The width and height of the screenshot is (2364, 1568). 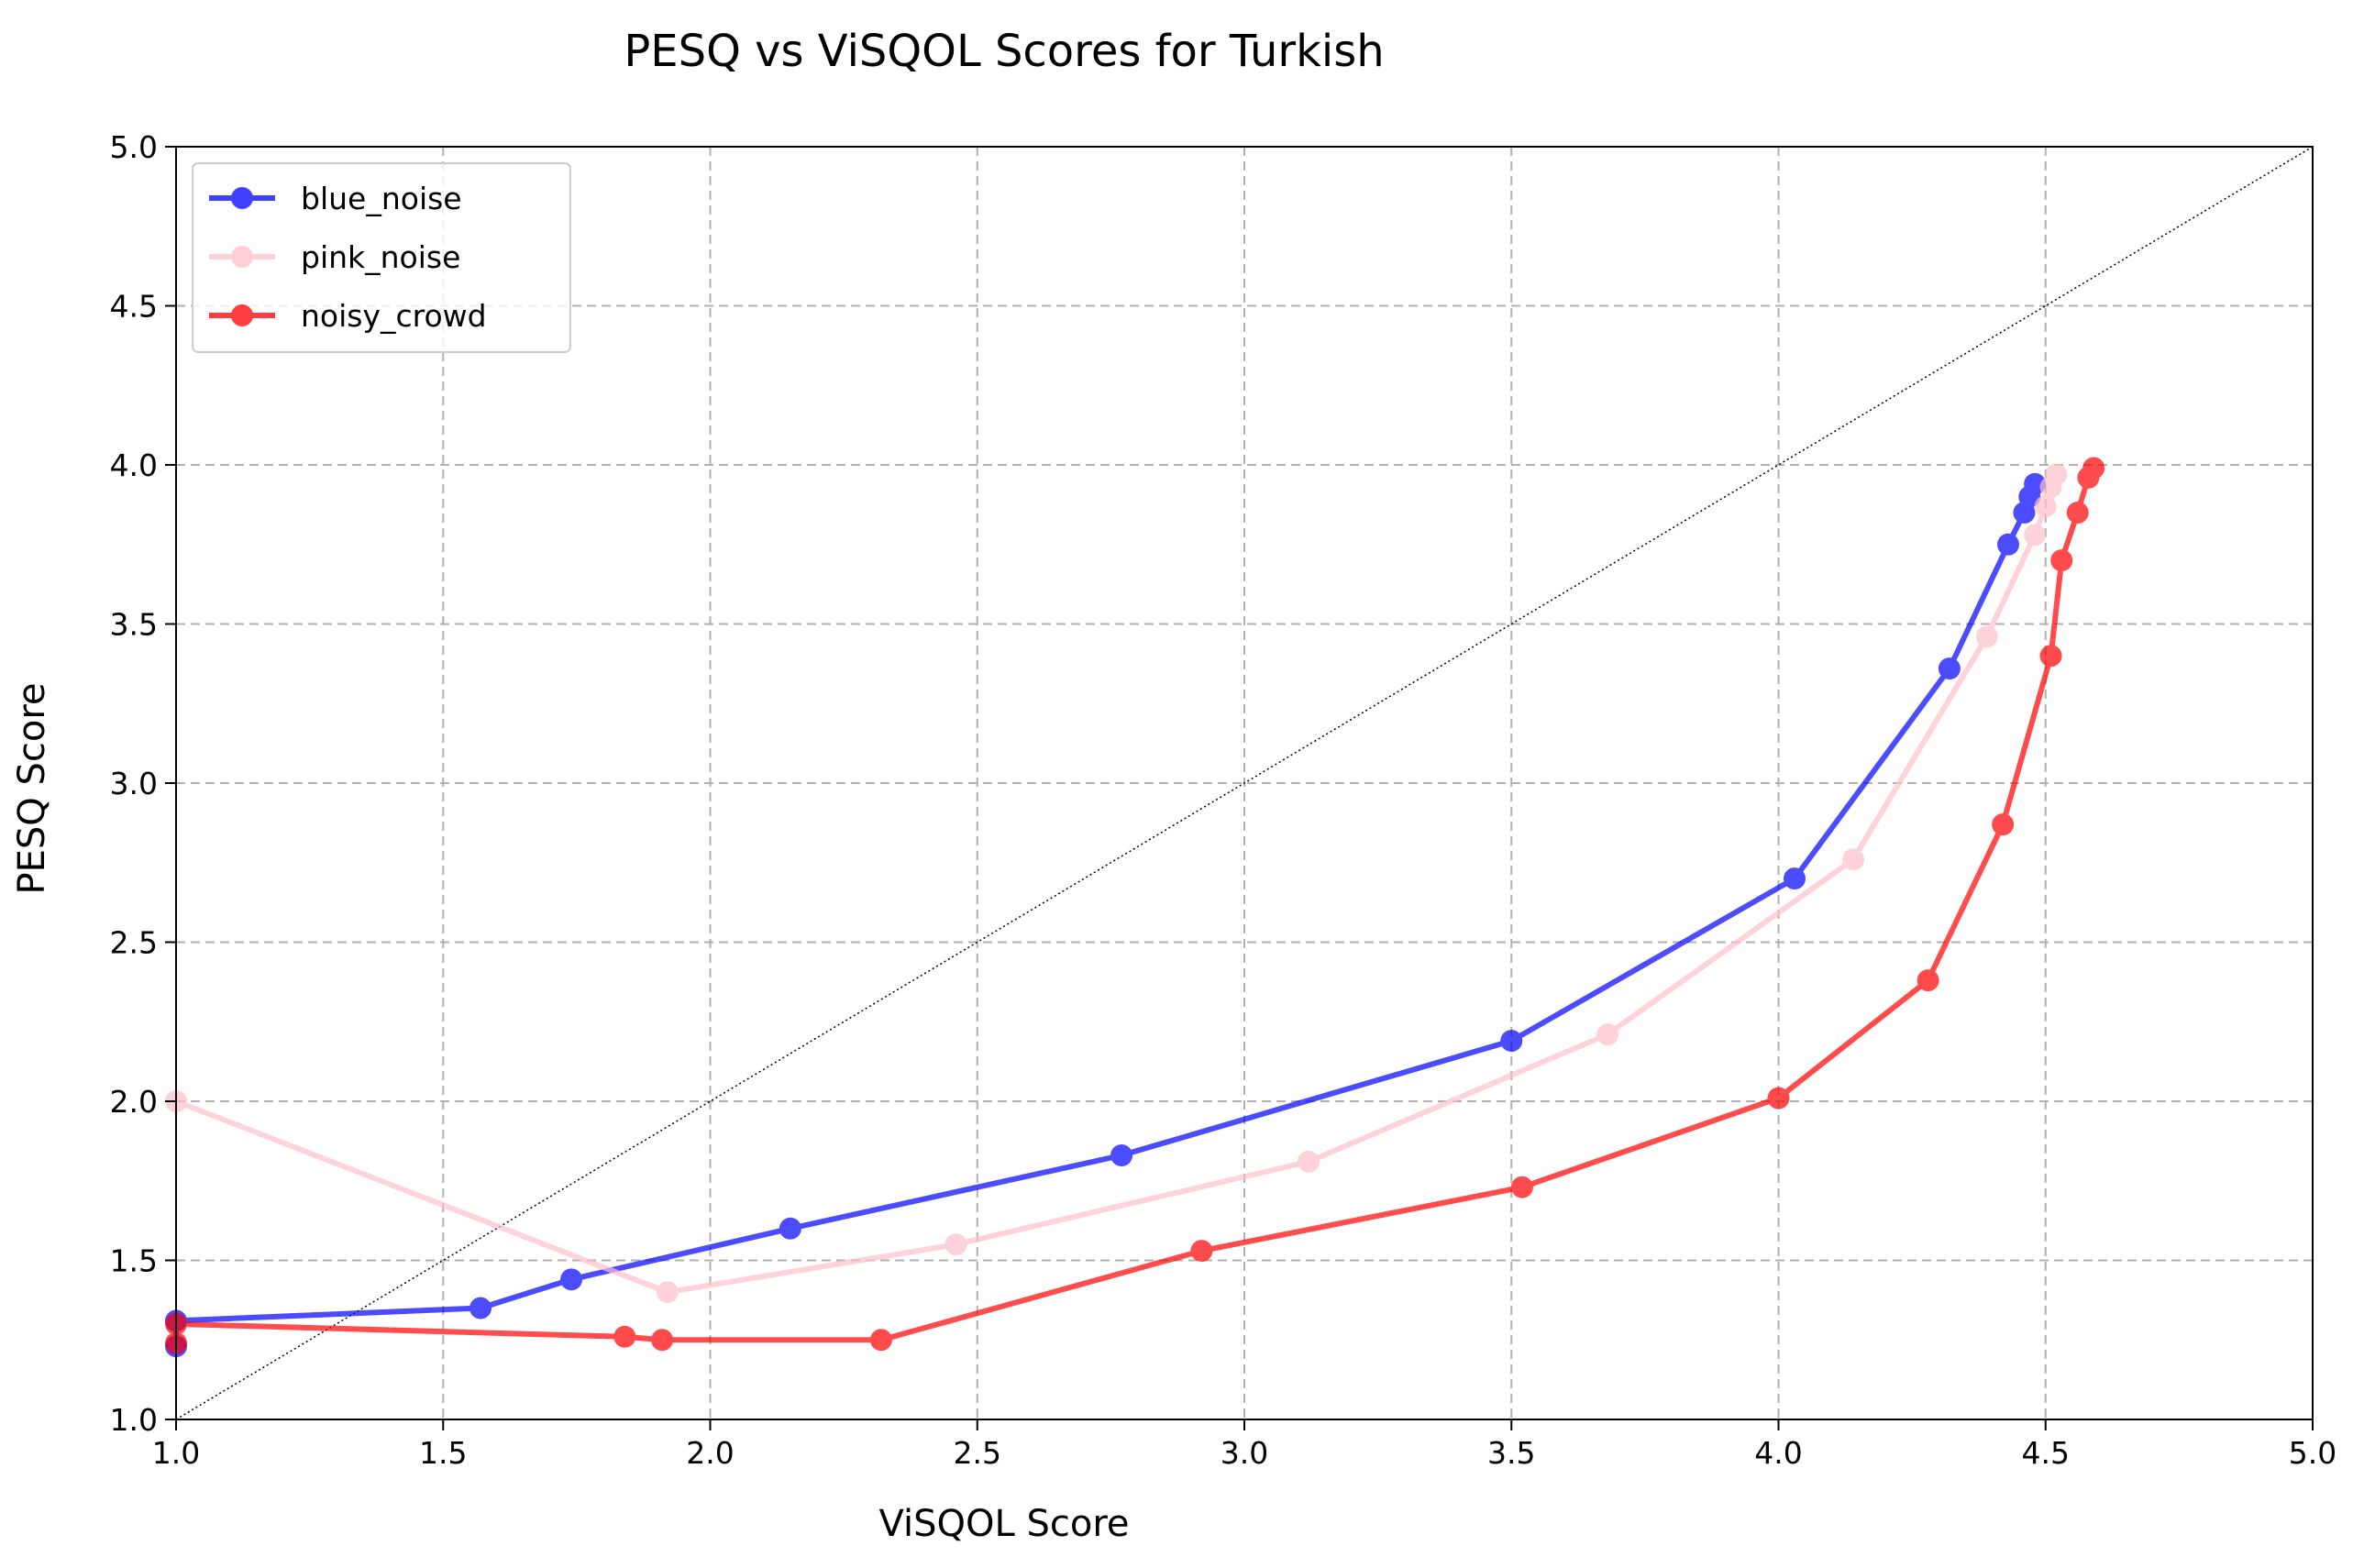 I want to click on x-tick-label: 3.5, so click(x=1511, y=1453).